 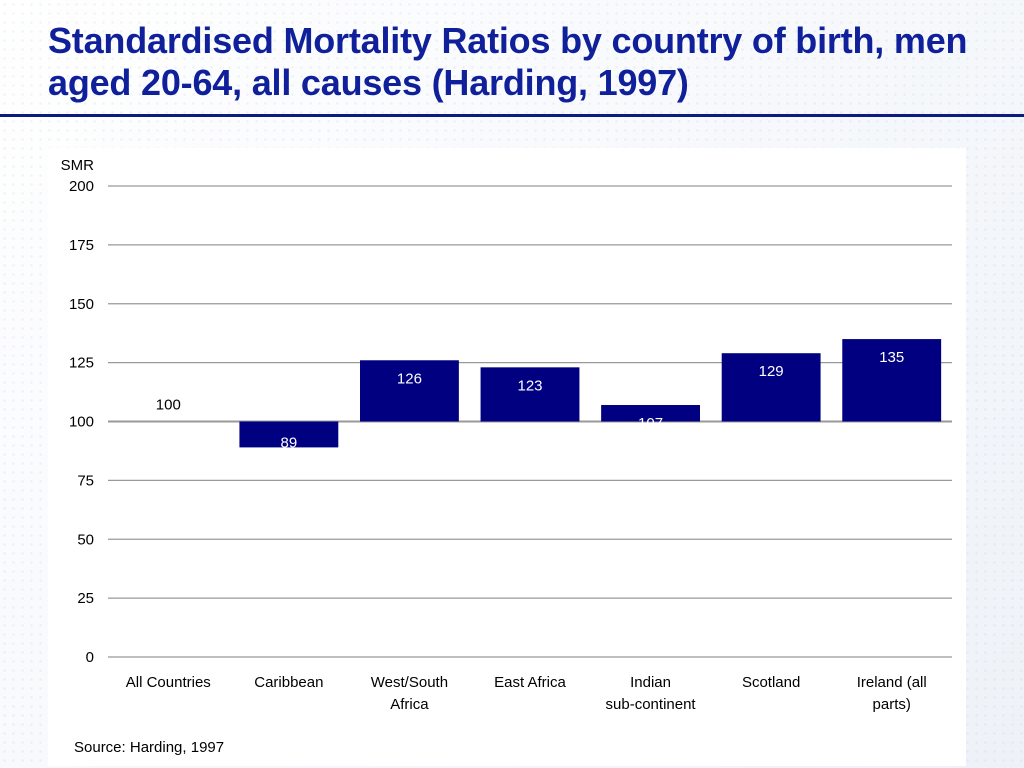 What do you see at coordinates (81, 186) in the screenshot?
I see `y-tick-label: 200` at bounding box center [81, 186].